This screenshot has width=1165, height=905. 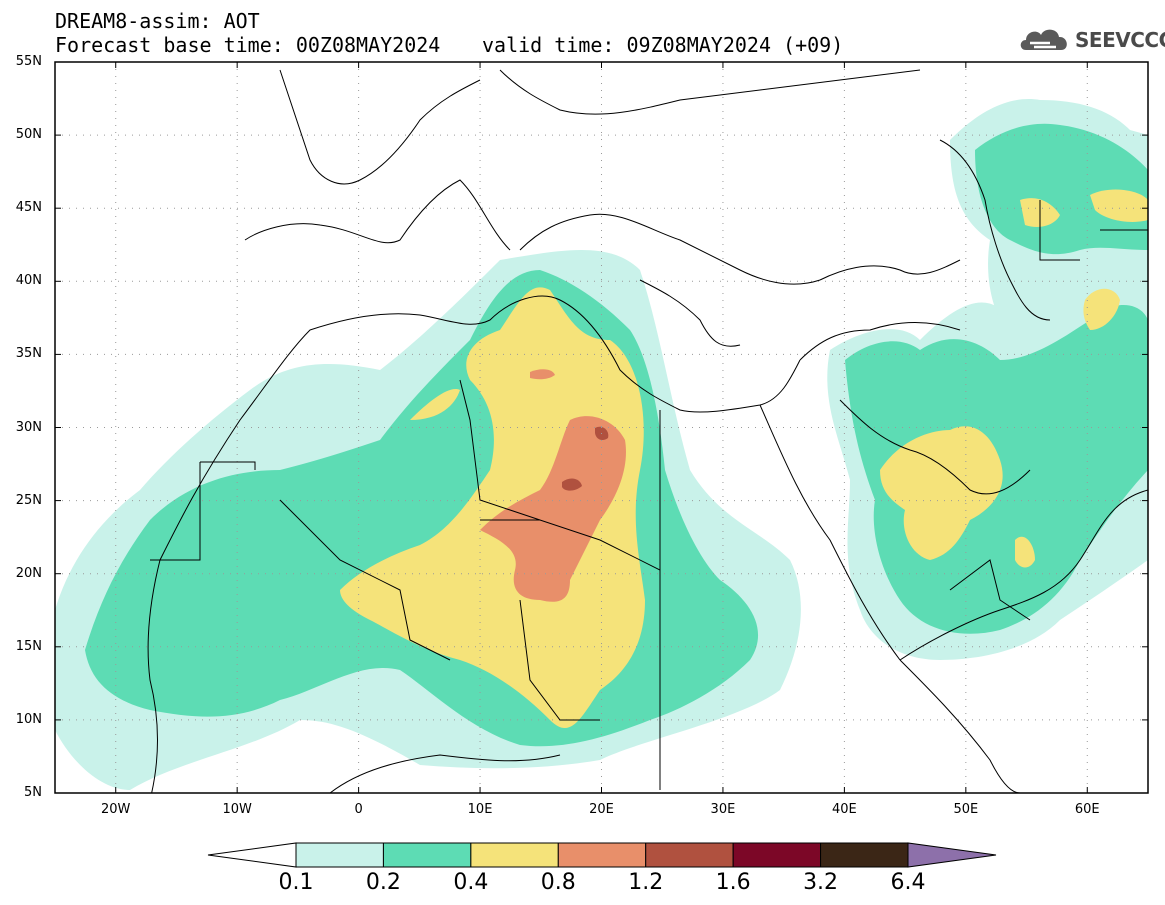 I want to click on latitude-label: 10N, so click(x=28, y=719).